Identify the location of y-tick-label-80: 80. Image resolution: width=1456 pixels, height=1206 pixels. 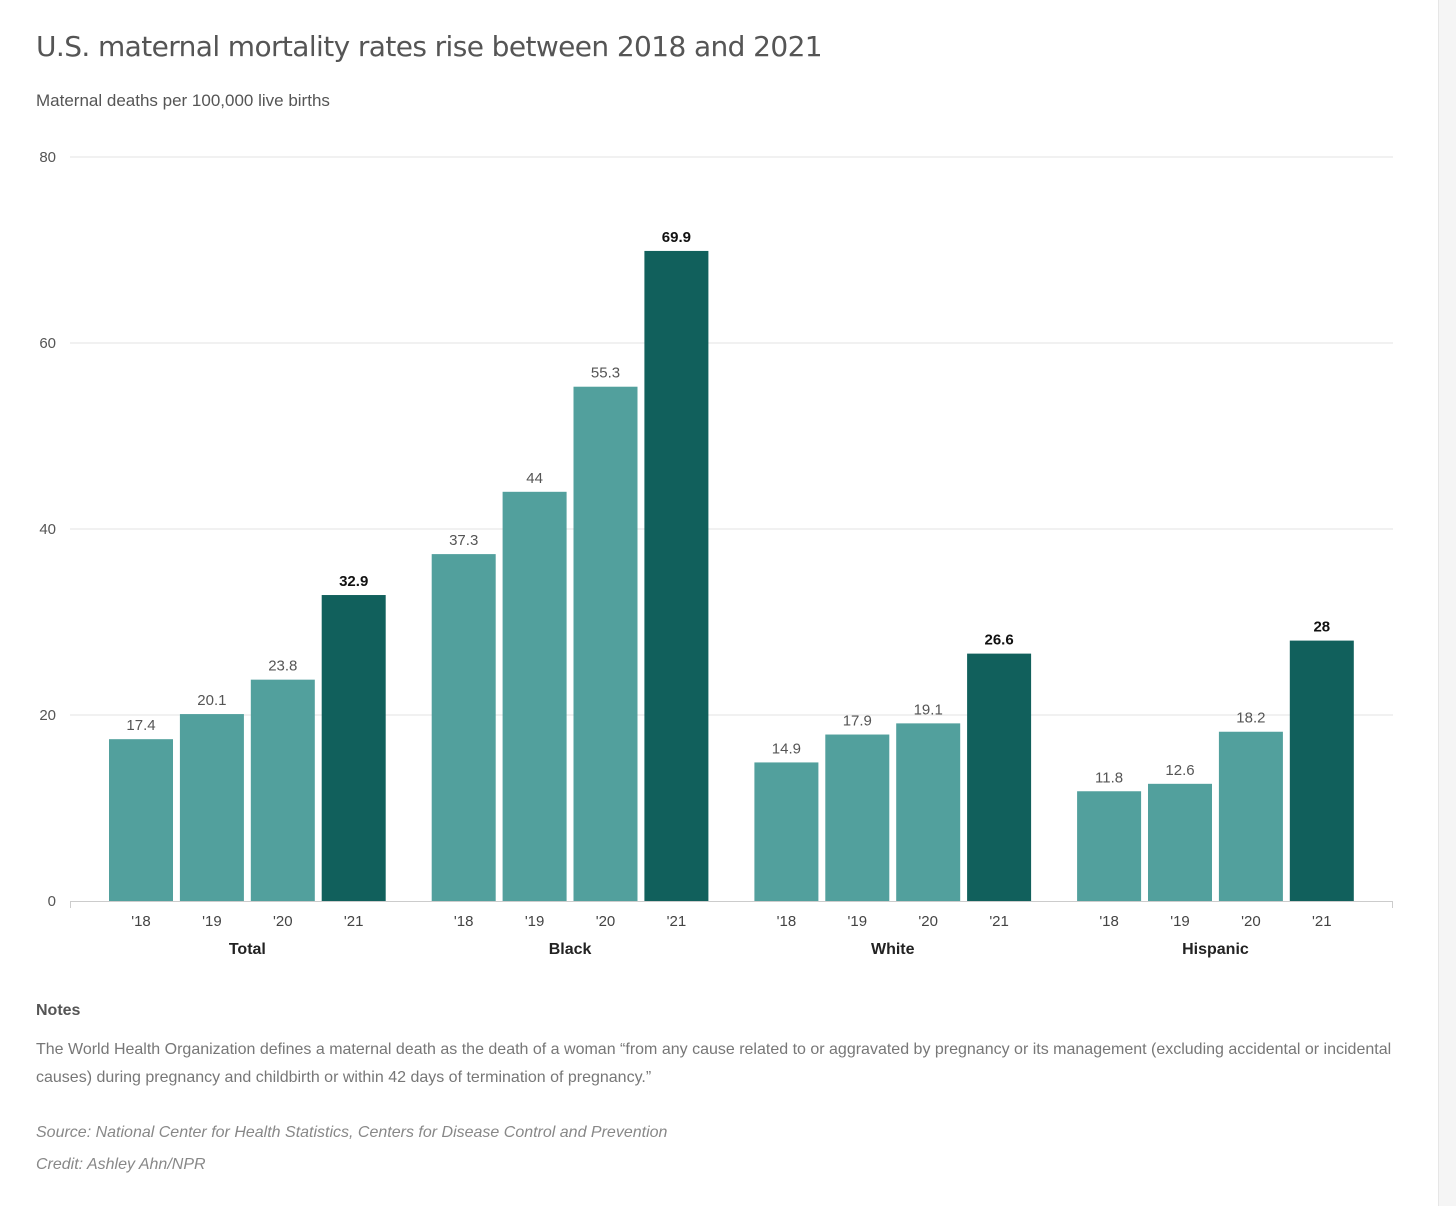
(47, 157).